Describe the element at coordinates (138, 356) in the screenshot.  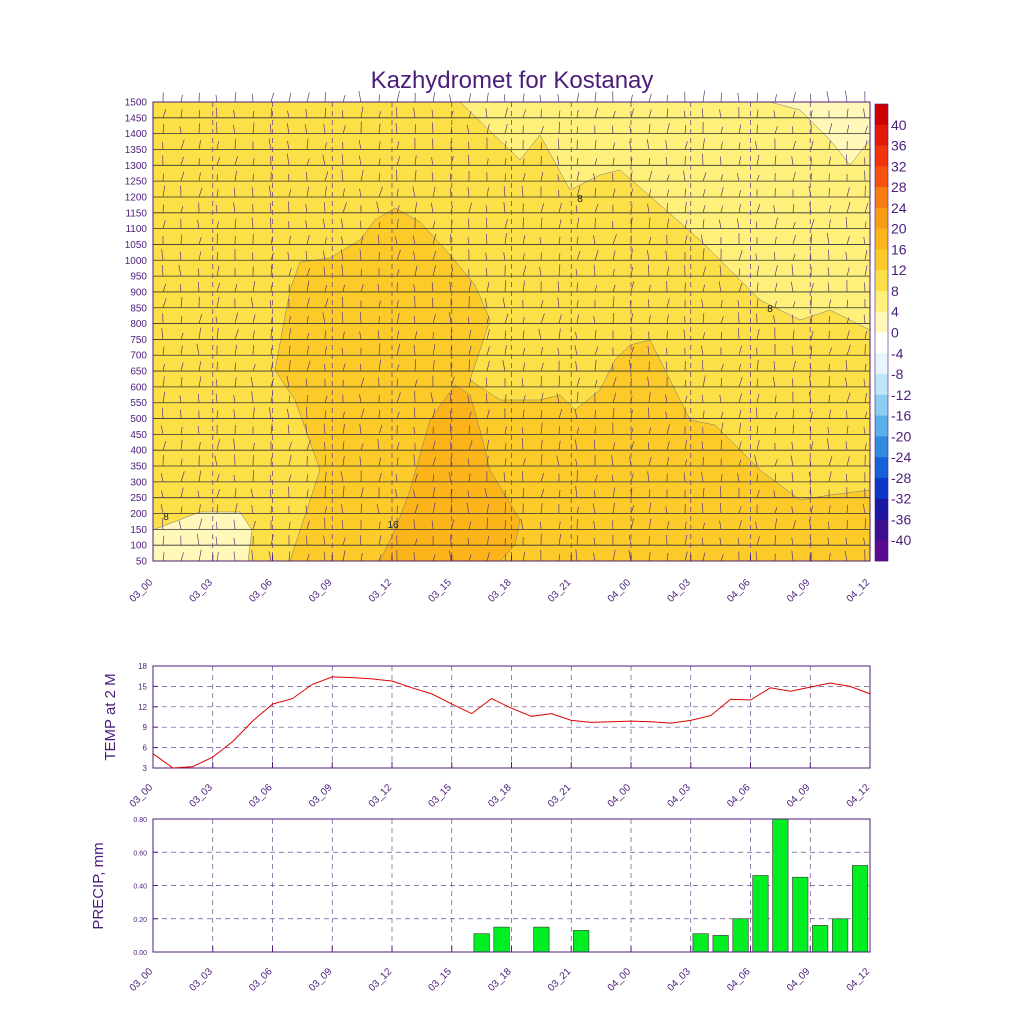
I see `y-tick-label: 700` at that location.